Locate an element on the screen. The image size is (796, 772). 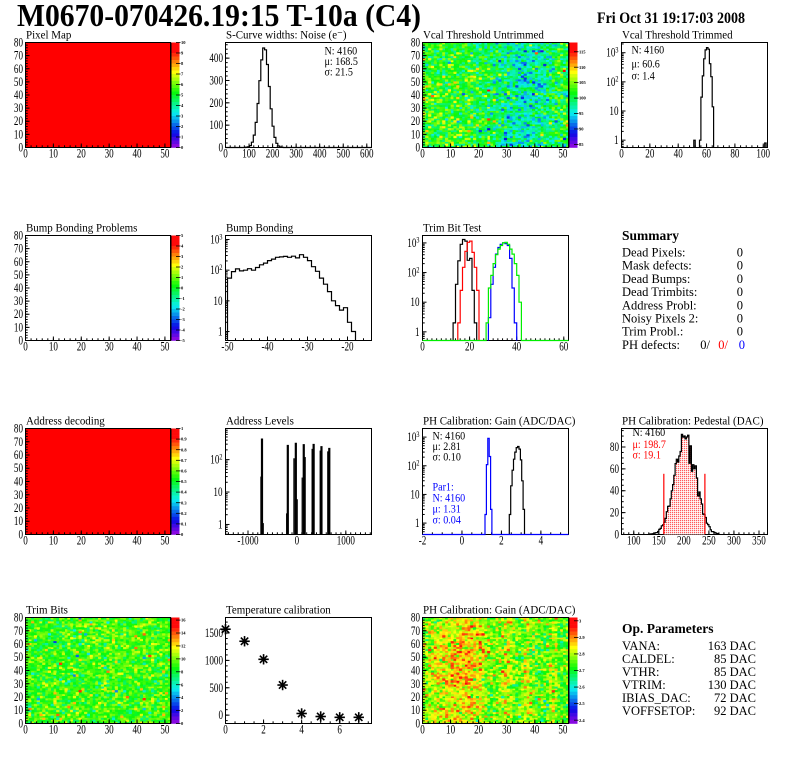
svg-text: Noisy Pixels 2: is located at coordinates (660, 319).